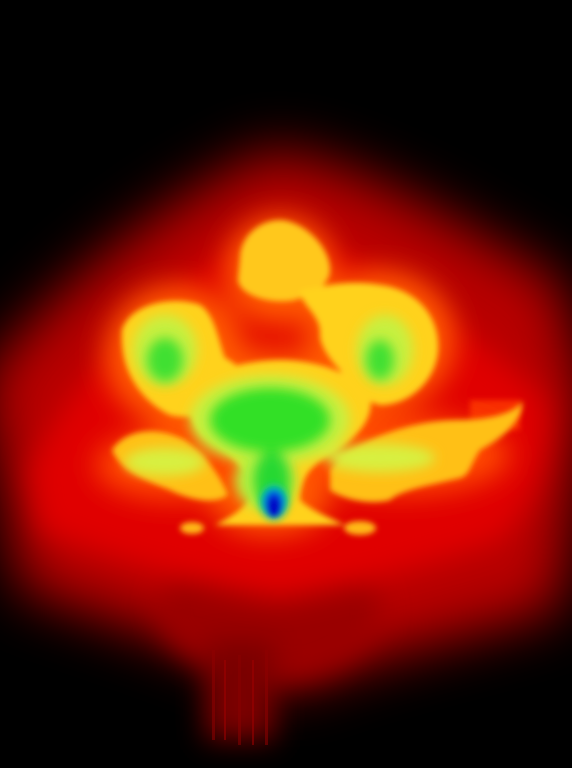 The image size is (572, 768). Describe the element at coordinates (274, 502) in the screenshot. I see `blue-core` at that location.